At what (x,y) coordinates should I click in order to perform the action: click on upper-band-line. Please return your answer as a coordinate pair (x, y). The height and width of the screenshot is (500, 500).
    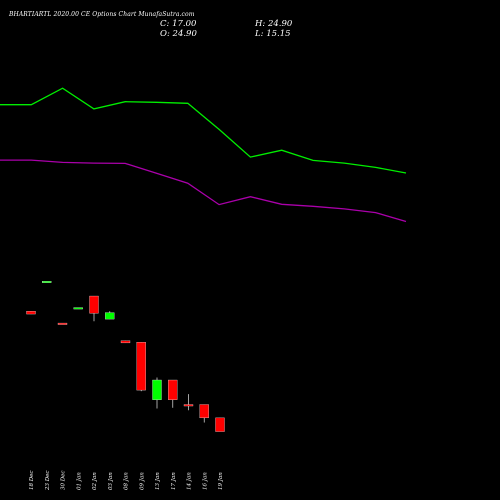
    Looking at the image, I should click on (203, 130).